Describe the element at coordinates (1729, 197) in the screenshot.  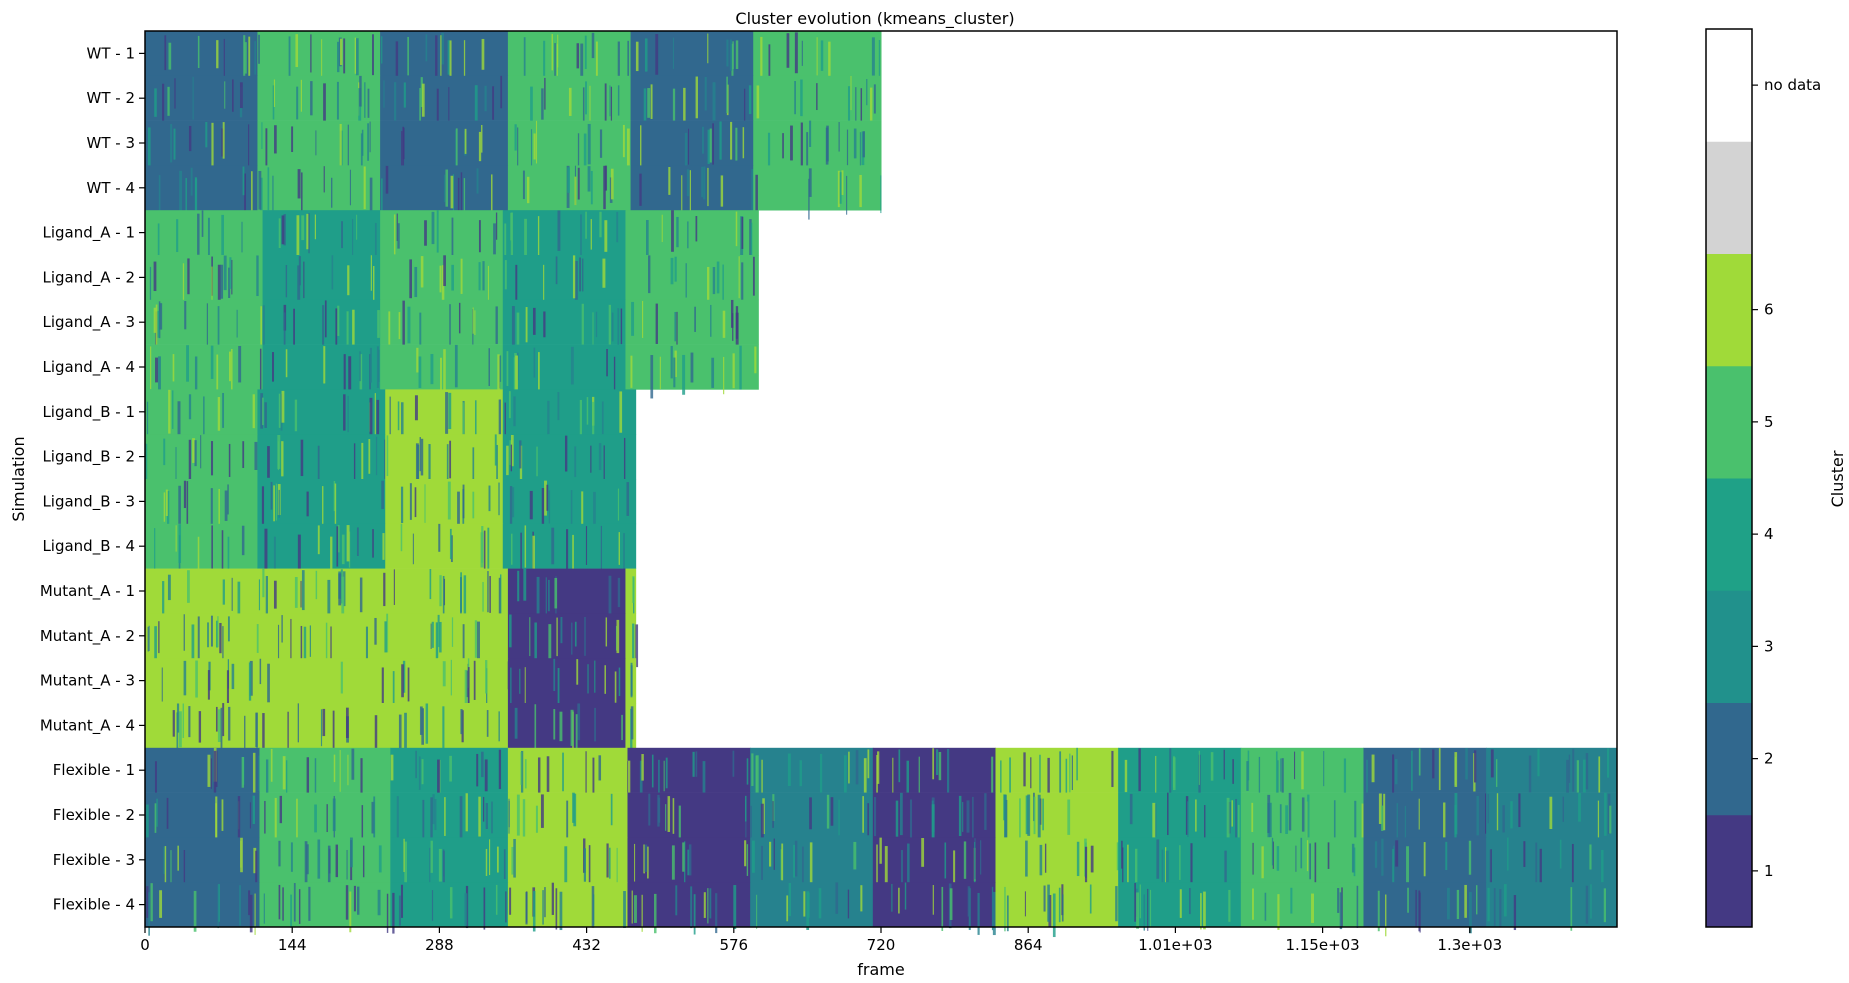
I see `colorbar-segment` at that location.